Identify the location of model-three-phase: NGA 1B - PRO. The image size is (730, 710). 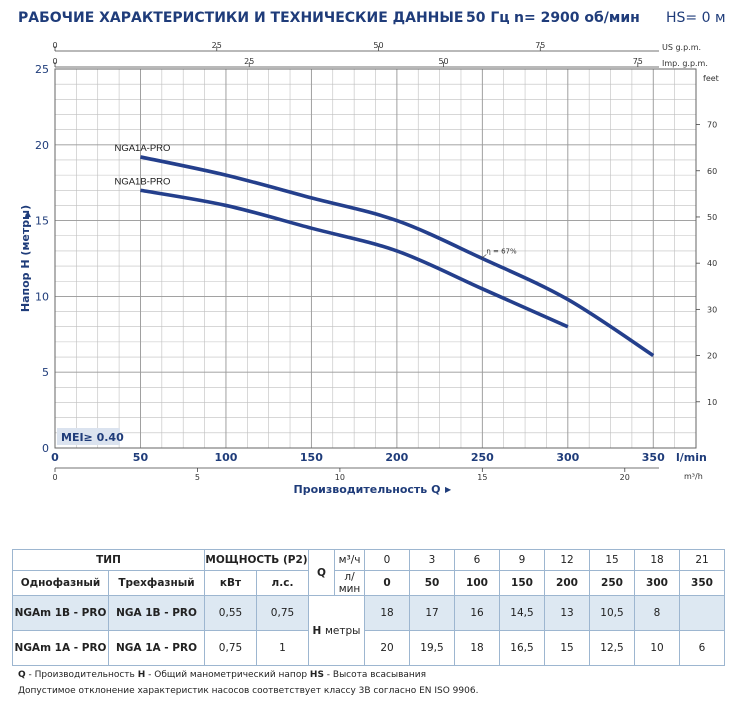
(156, 613).